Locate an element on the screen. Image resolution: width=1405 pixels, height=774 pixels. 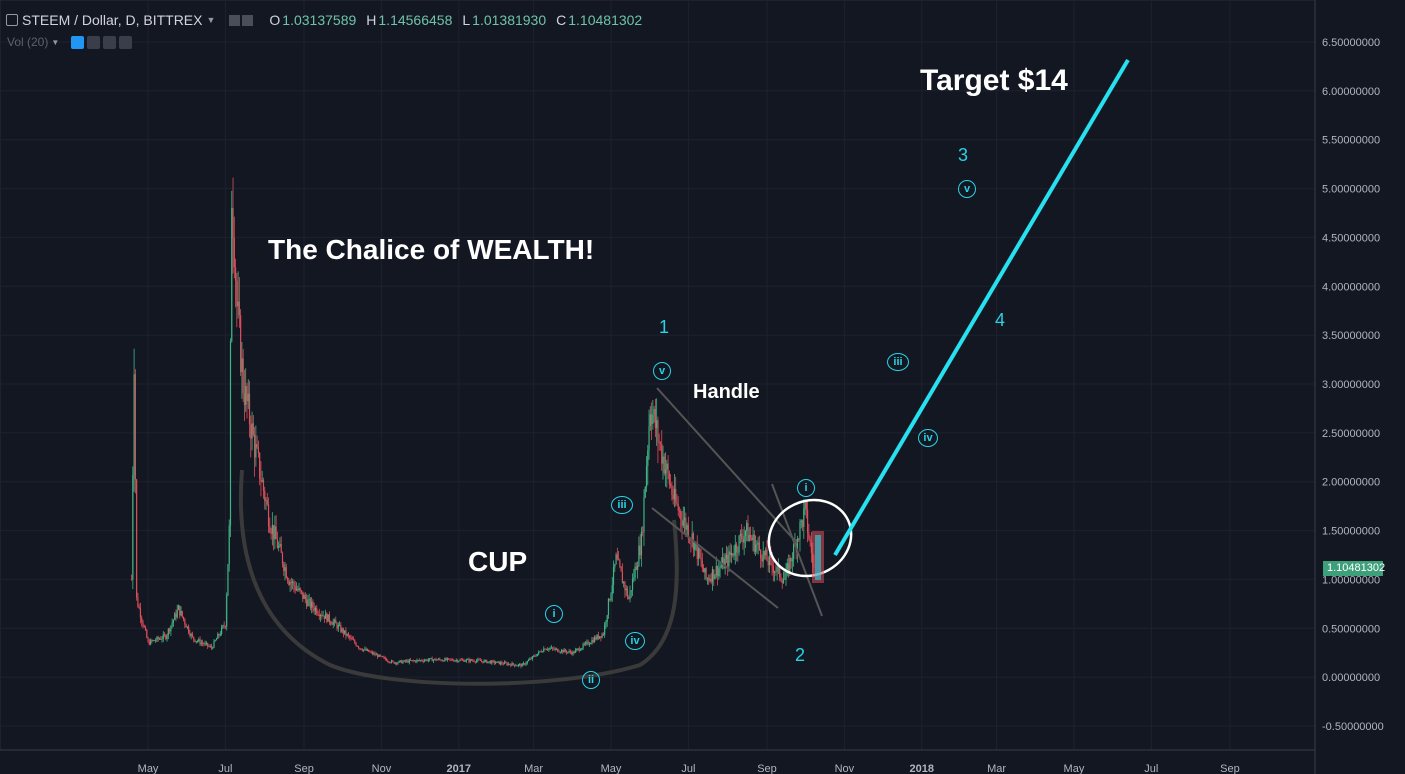
time-tick-label: May is located at coordinates (1074, 768).